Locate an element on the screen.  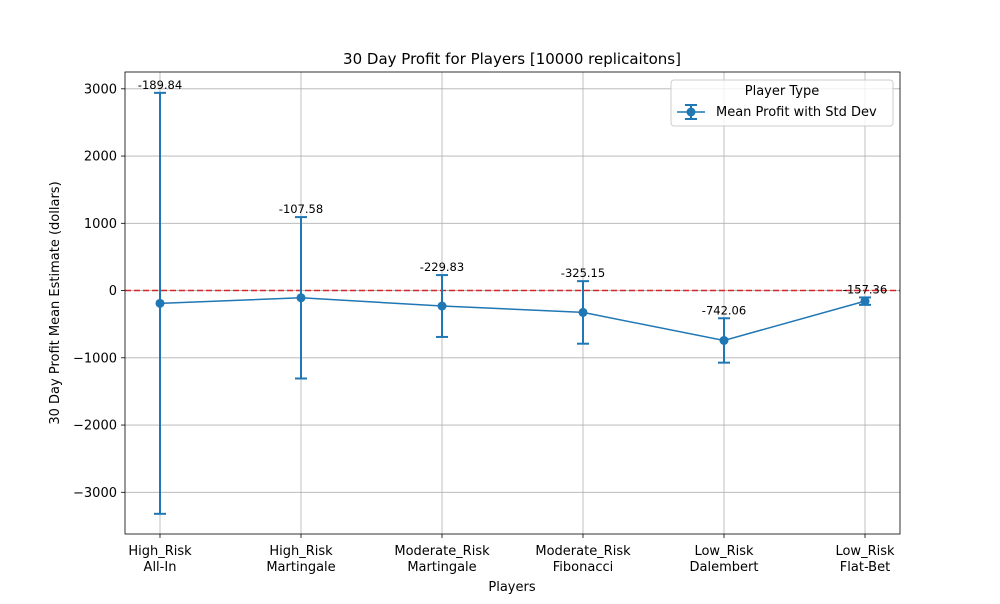
x-tick-label: Moderate_Risk Fibonacci is located at coordinates (583, 559).